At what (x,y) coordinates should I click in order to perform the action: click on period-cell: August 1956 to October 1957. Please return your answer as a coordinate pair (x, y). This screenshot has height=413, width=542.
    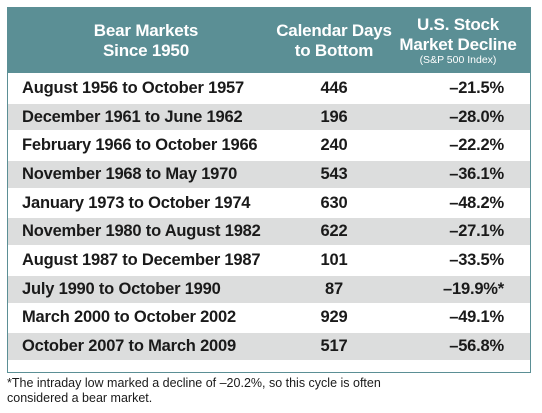
    Looking at the image, I should click on (133, 87).